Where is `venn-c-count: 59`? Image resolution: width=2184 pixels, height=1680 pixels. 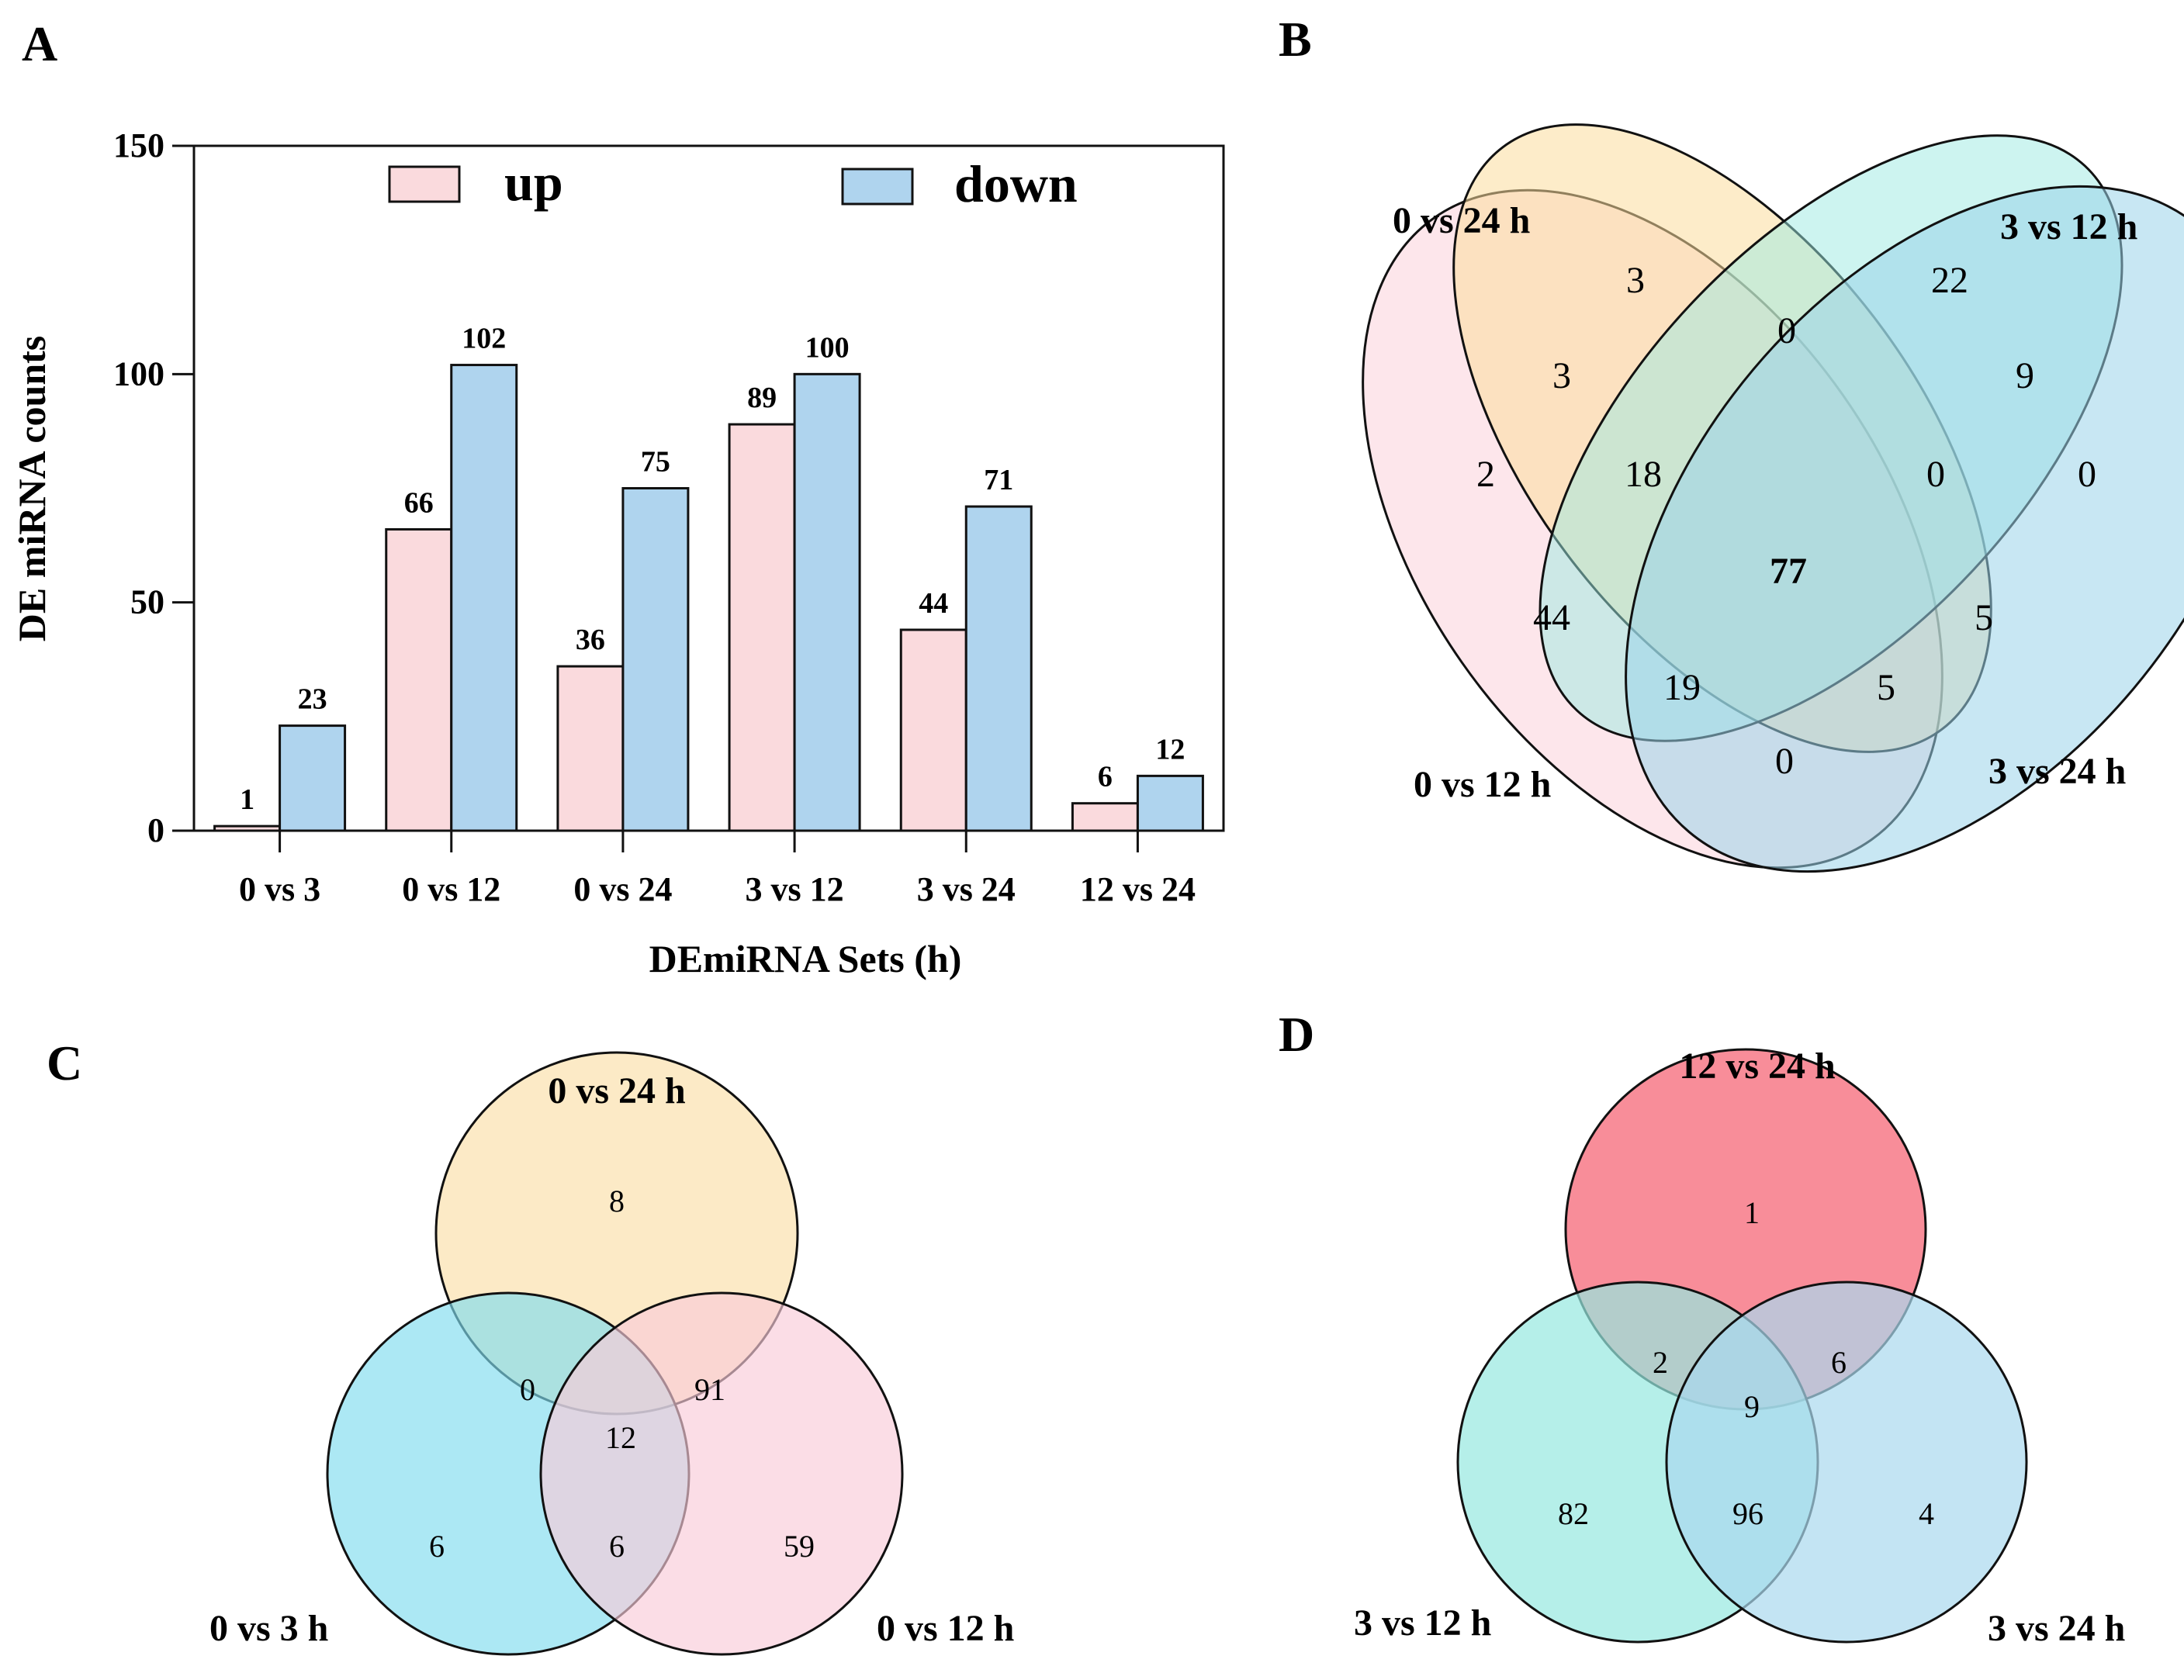
venn-c-count: 59 is located at coordinates (800, 1547).